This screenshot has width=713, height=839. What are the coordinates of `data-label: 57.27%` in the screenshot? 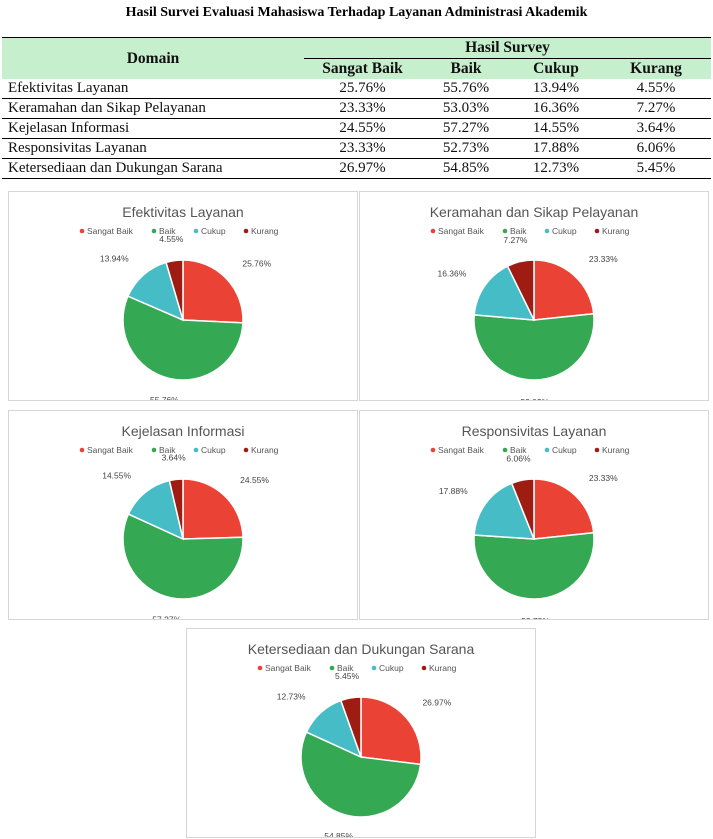 It's located at (166, 616).